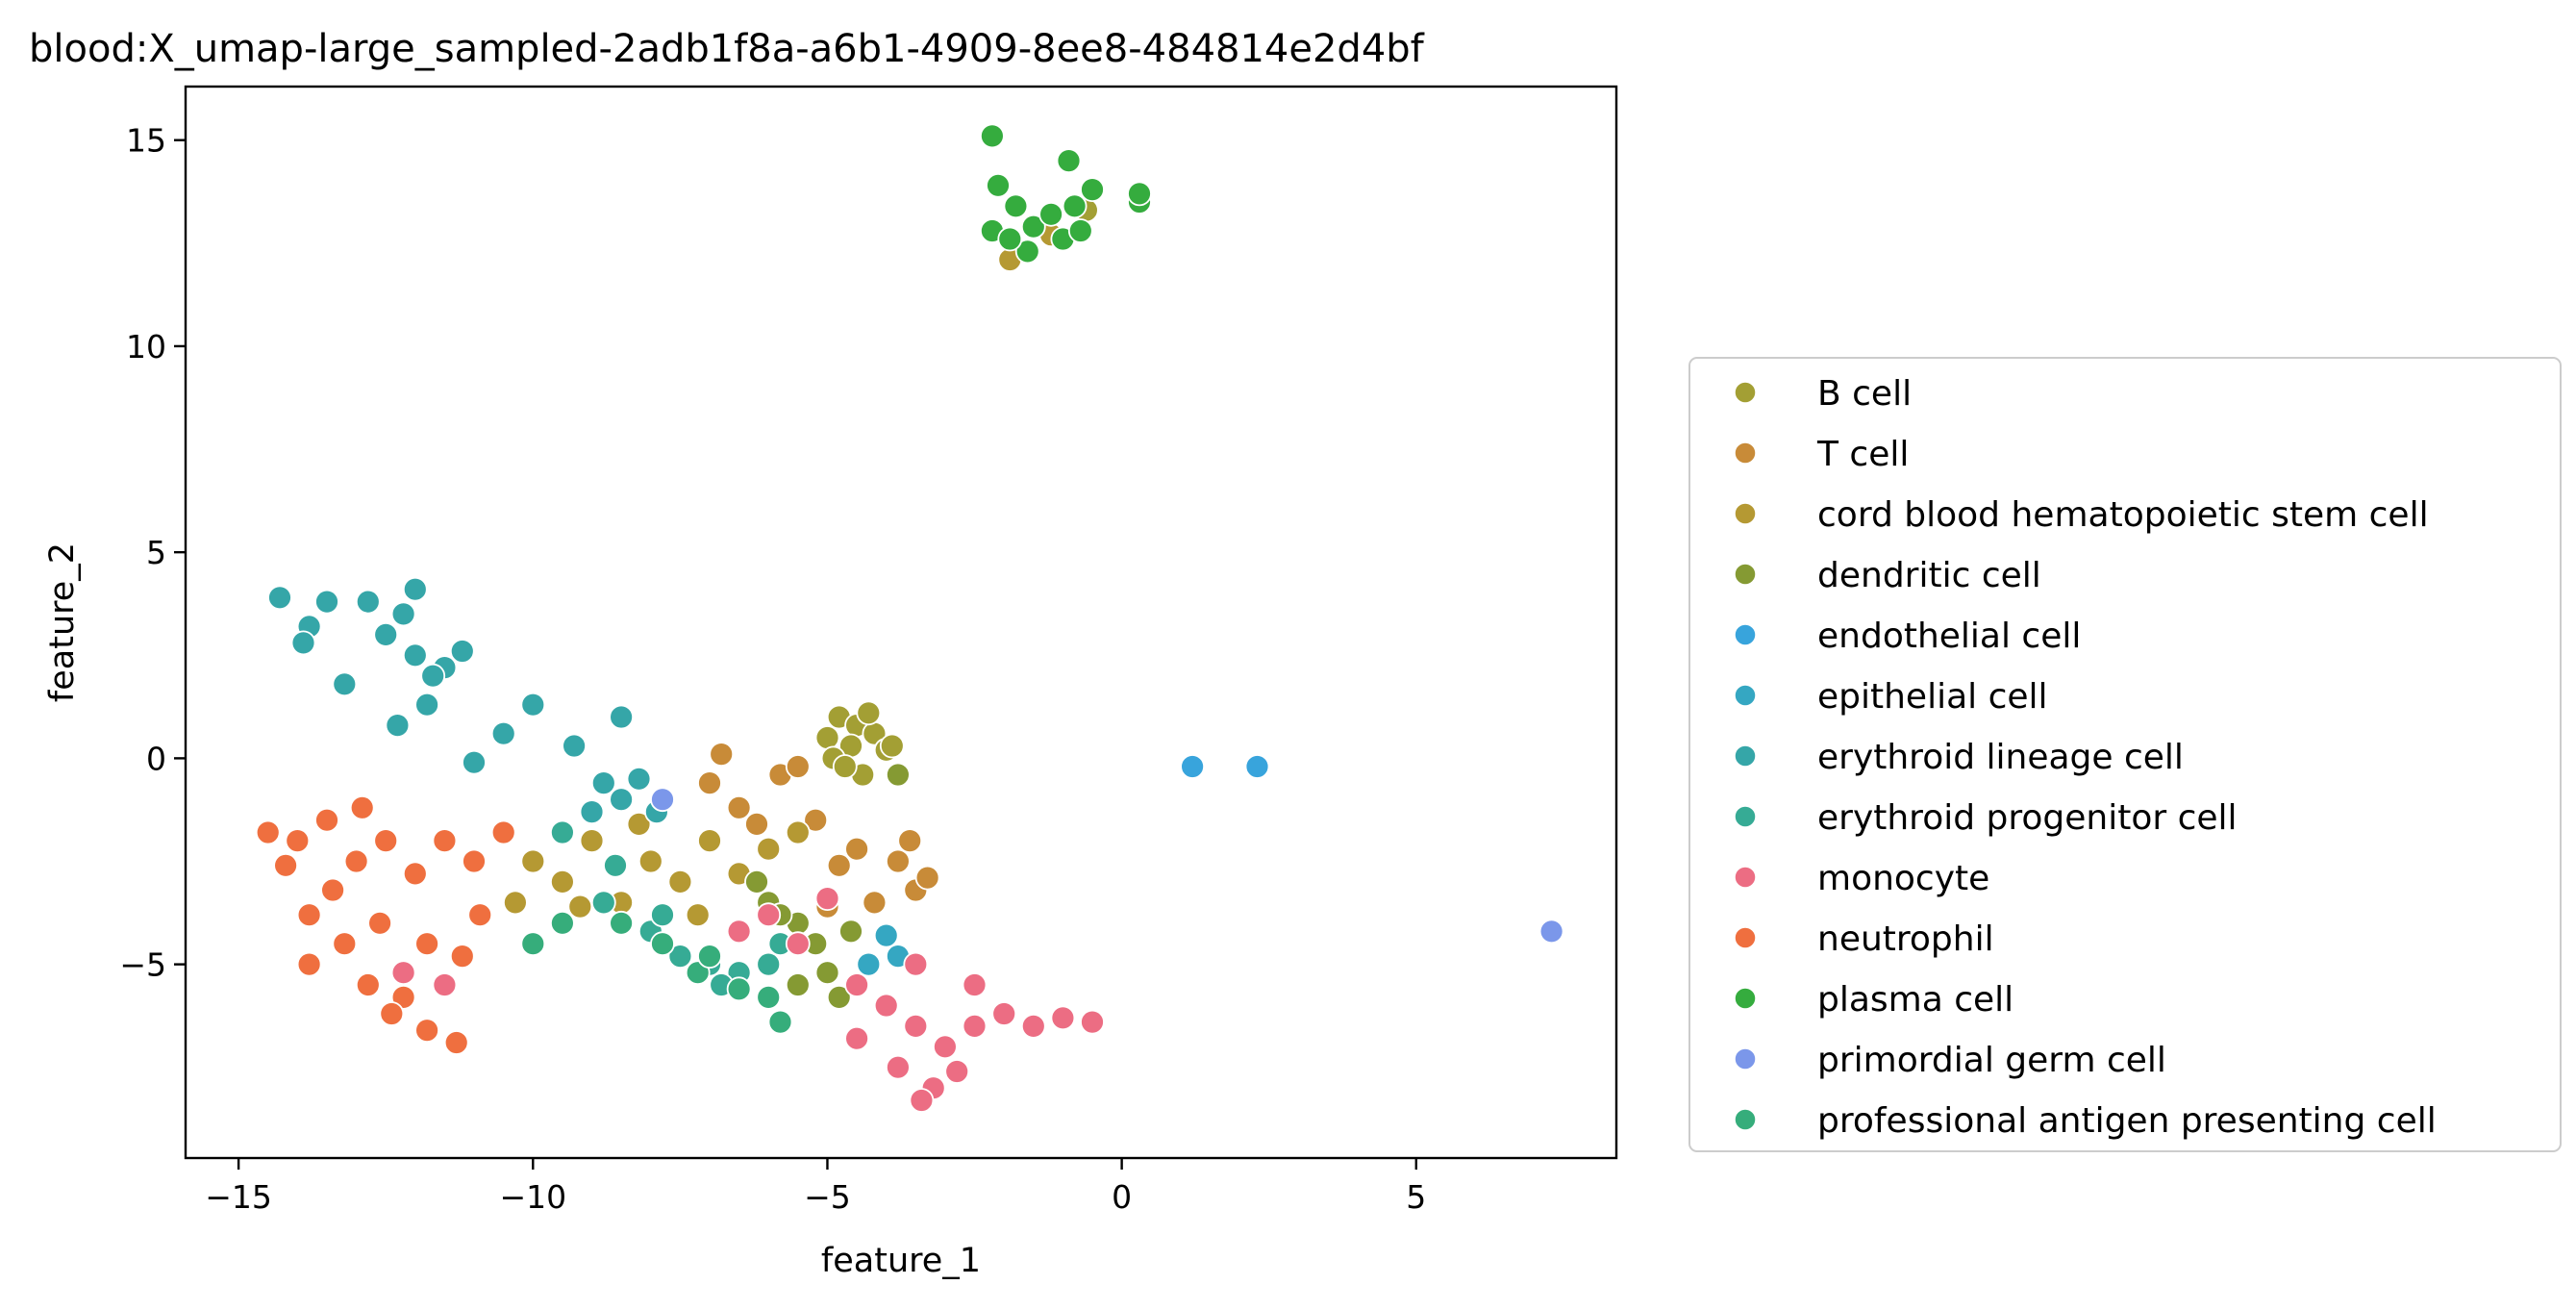 The height and width of the screenshot is (1310, 2576). Describe the element at coordinates (238, 1197) in the screenshot. I see `x-tick-label: −15` at that location.